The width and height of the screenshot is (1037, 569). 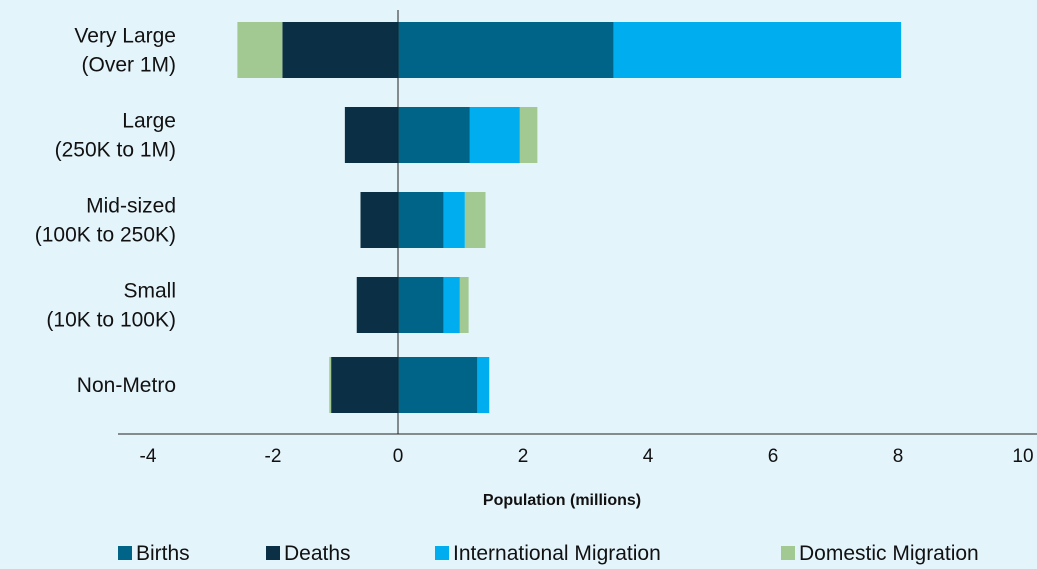 I want to click on category-label: (10K to 100K), so click(x=111, y=320).